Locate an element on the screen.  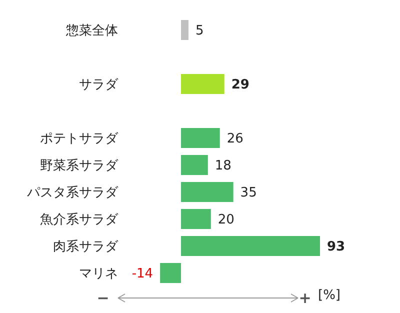
data-label: 26 is located at coordinates (235, 139).